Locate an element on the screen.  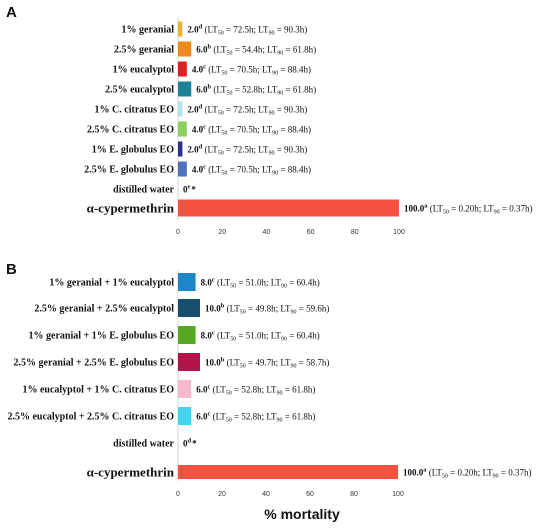
category-label: 1% geranial + 1% eucalyptol is located at coordinates (111, 283).